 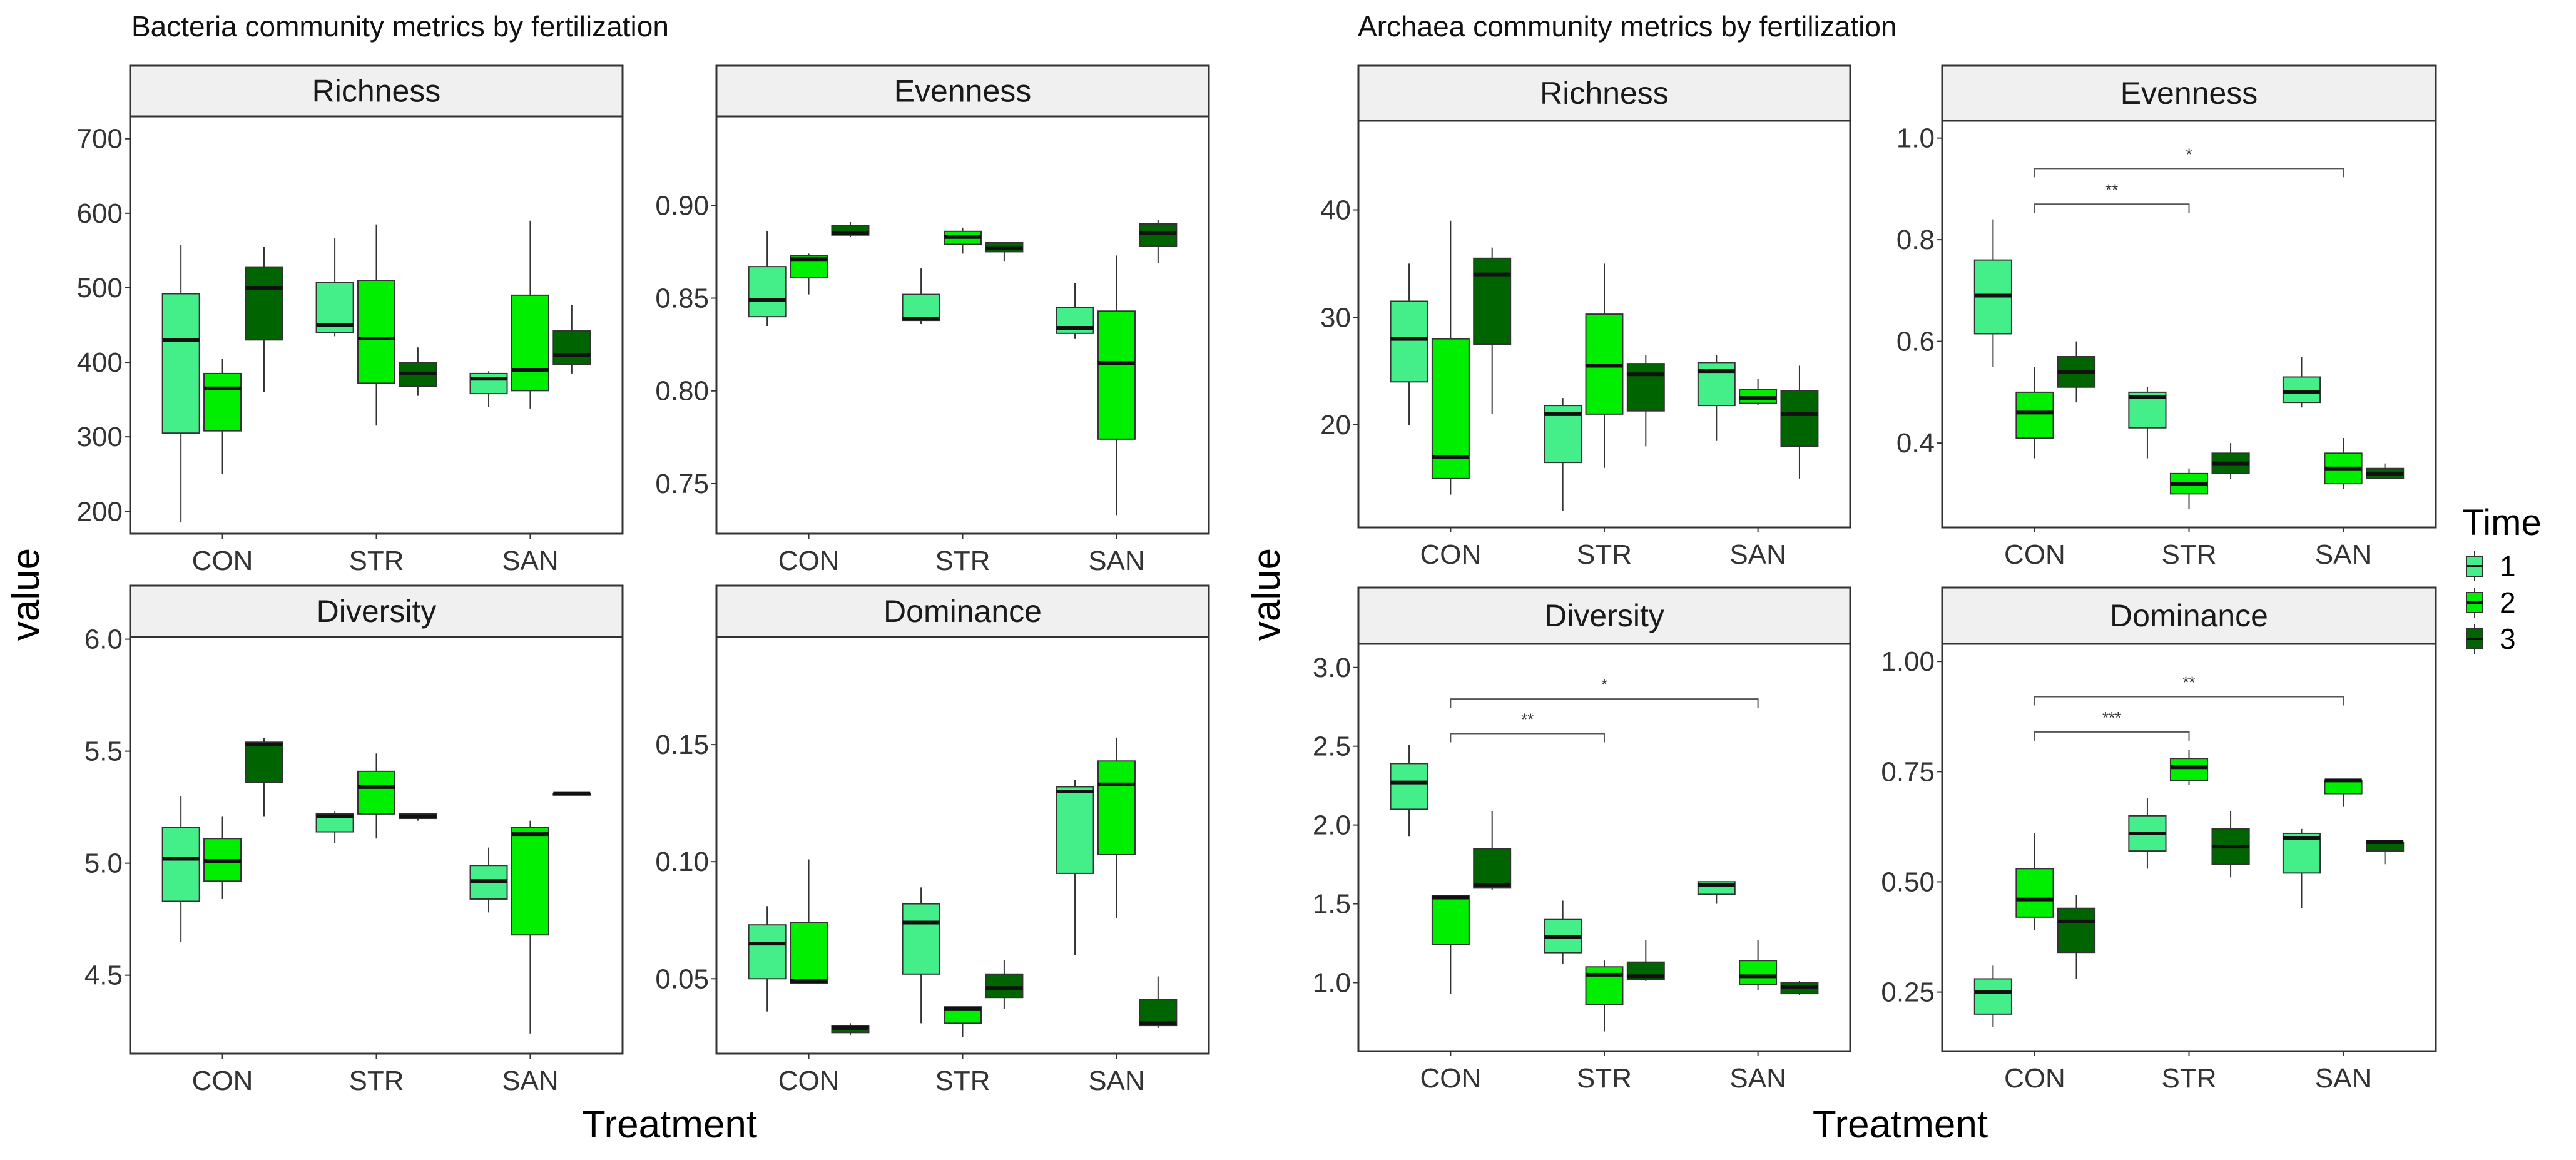 What do you see at coordinates (1266, 594) in the screenshot?
I see `archaea-y-axis-title: value` at bounding box center [1266, 594].